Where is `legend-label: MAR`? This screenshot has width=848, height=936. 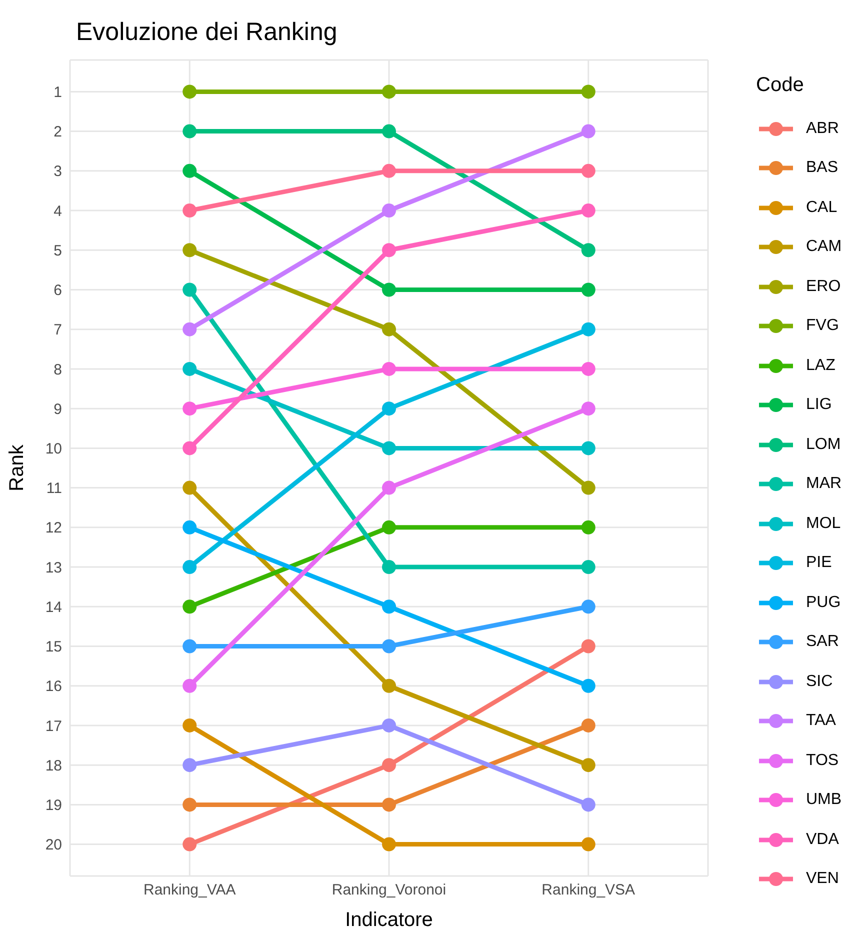 legend-label: MAR is located at coordinates (824, 484).